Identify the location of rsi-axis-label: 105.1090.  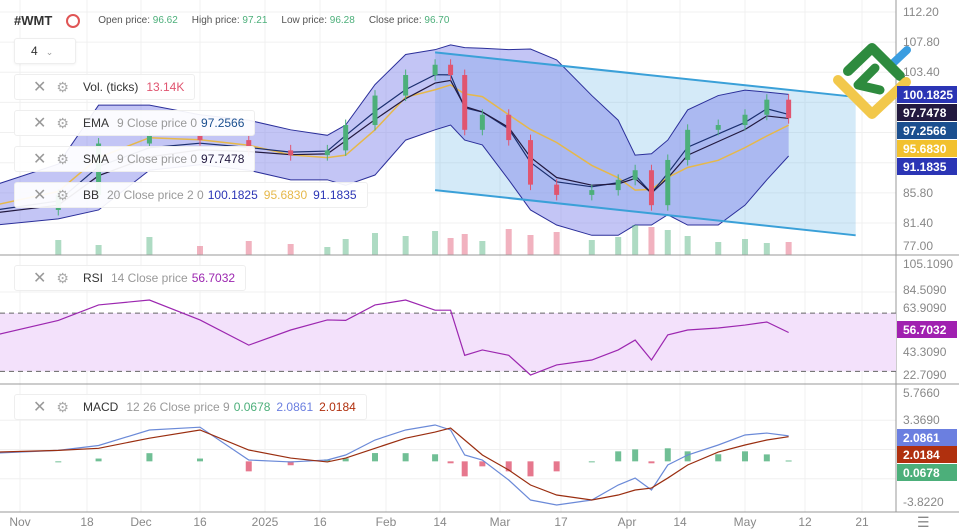
(928, 264).